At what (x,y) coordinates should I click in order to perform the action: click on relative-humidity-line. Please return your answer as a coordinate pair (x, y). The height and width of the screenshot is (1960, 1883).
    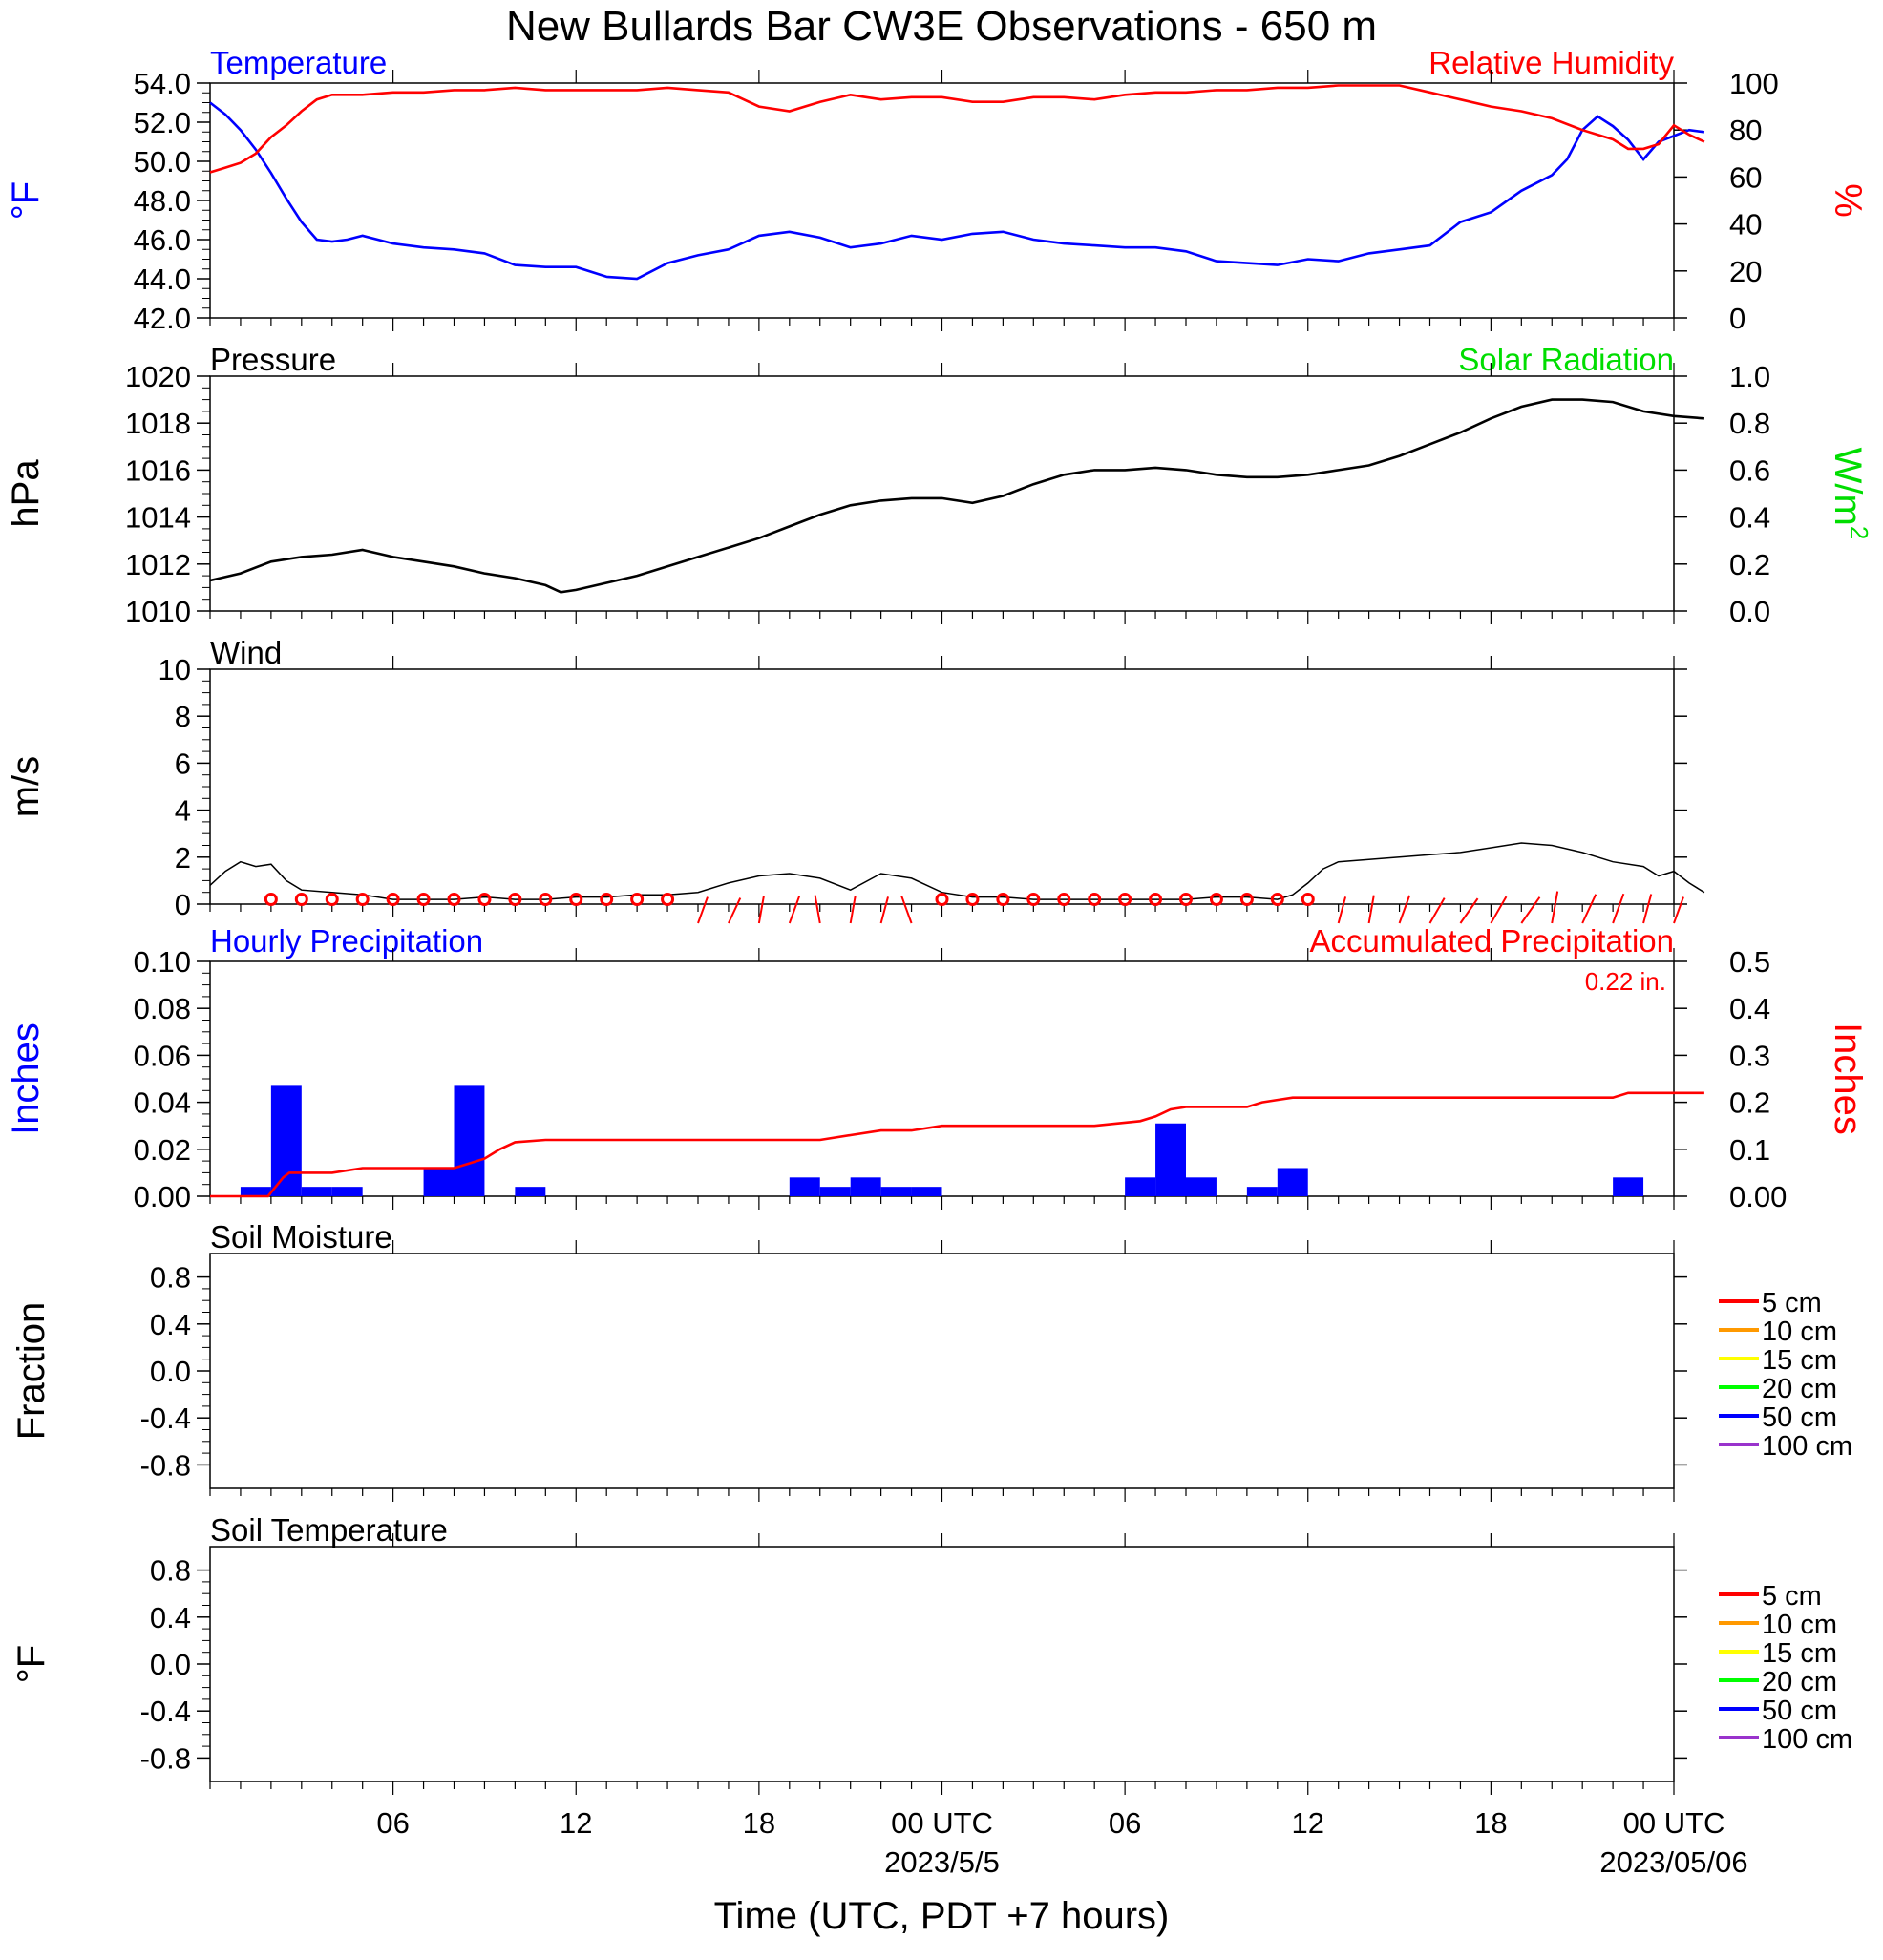
    Looking at the image, I should click on (957, 129).